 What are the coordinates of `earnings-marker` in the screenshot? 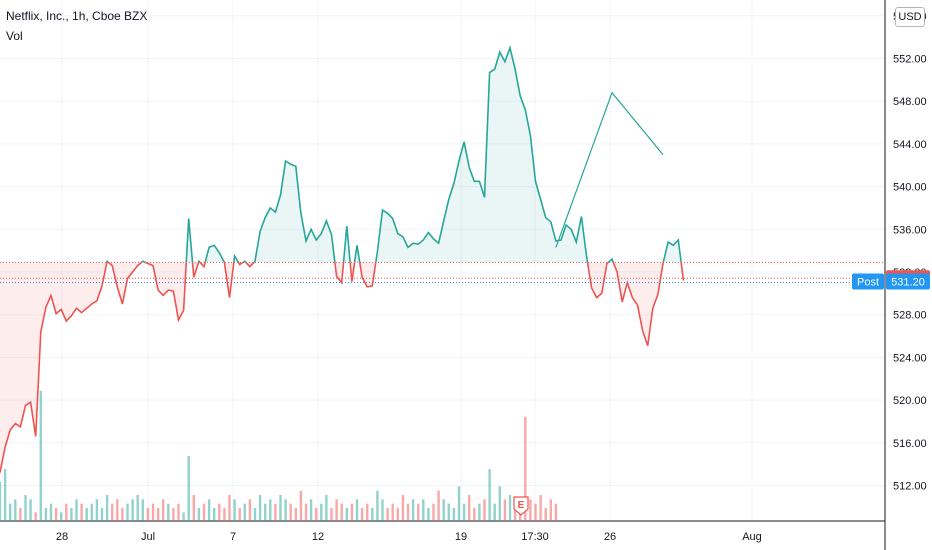 It's located at (521, 506).